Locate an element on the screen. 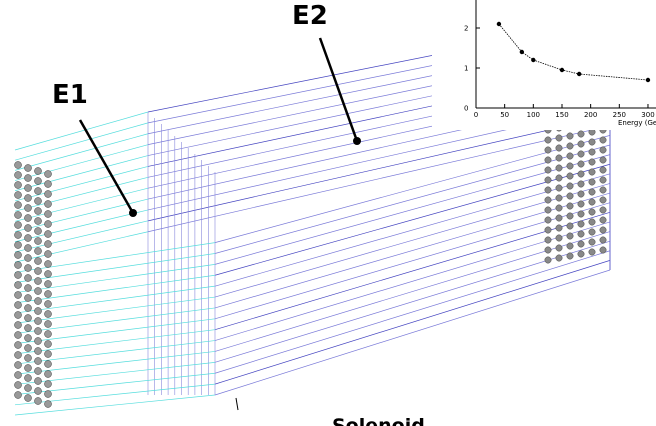 This screenshot has width=656, height=426. x-tick-label: 100 is located at coordinates (533, 115).